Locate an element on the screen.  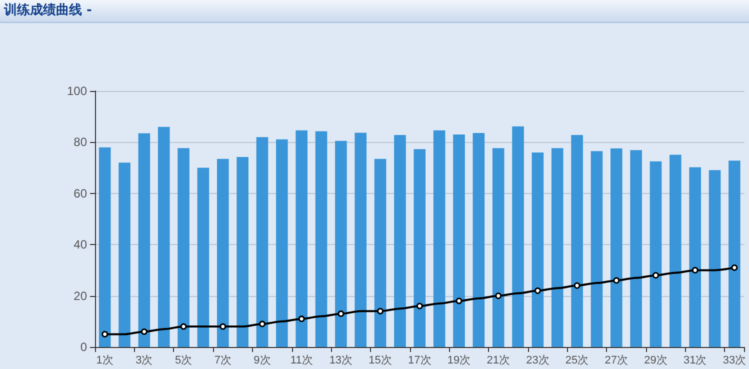
y-tick-label: 60 is located at coordinates (81, 193).